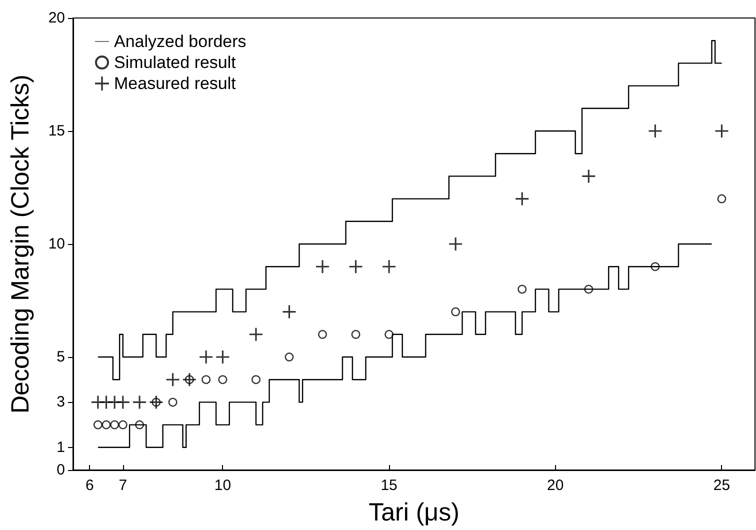  What do you see at coordinates (56, 131) in the screenshot?
I see `y-tick-label: 15` at bounding box center [56, 131].